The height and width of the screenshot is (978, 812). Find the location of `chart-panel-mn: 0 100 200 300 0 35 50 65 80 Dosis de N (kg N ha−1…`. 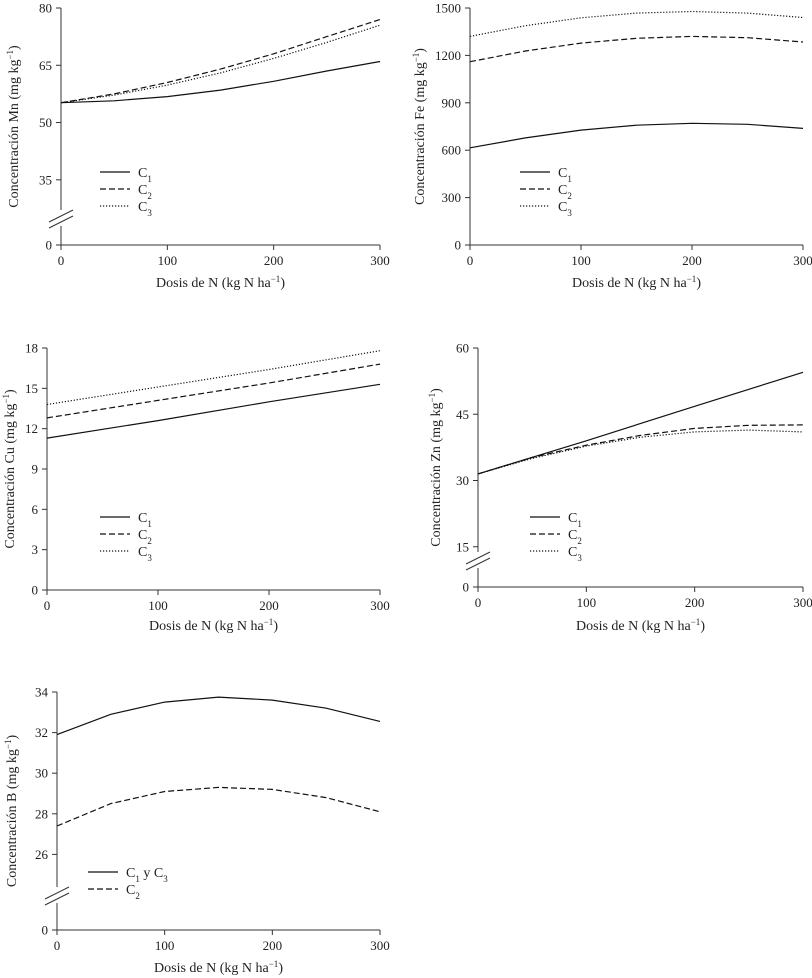

chart-panel-mn: 0 100 200 300 0 35 50 65 80 Dosis de N (kg N ha−1… is located at coordinates (197, 146).